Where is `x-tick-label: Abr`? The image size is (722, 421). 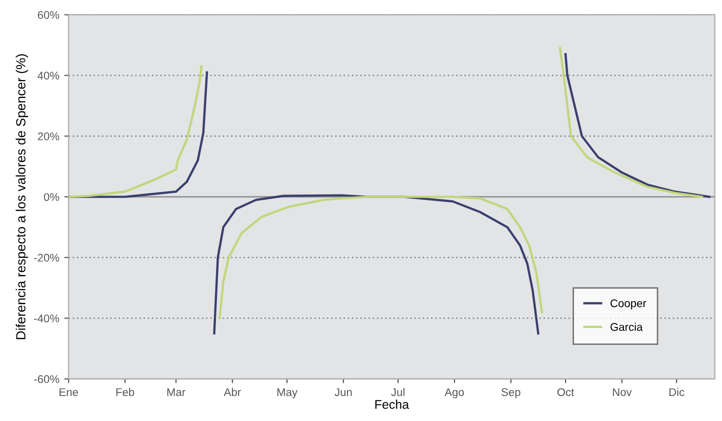
x-tick-label: Abr is located at coordinates (232, 392).